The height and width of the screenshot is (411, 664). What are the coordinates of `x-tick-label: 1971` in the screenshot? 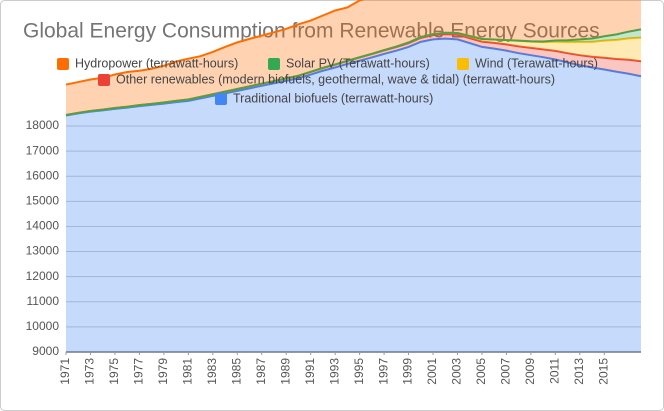 It's located at (65, 371).